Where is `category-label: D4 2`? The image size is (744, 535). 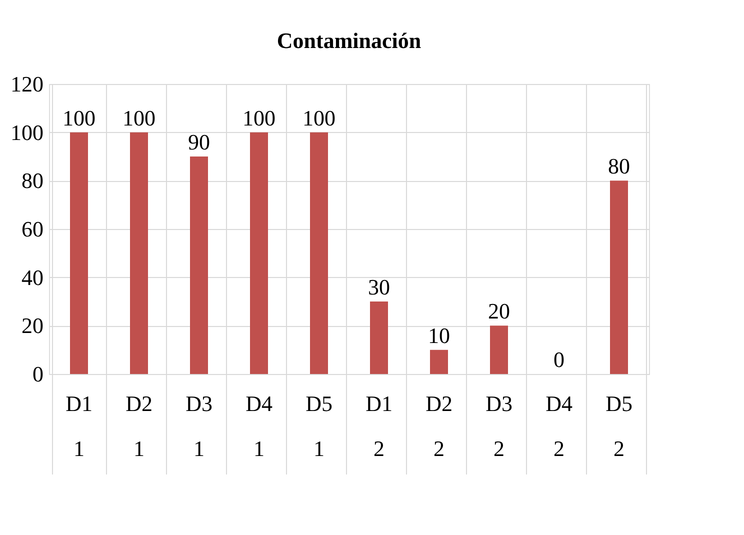 category-label: D4 2 is located at coordinates (559, 426).